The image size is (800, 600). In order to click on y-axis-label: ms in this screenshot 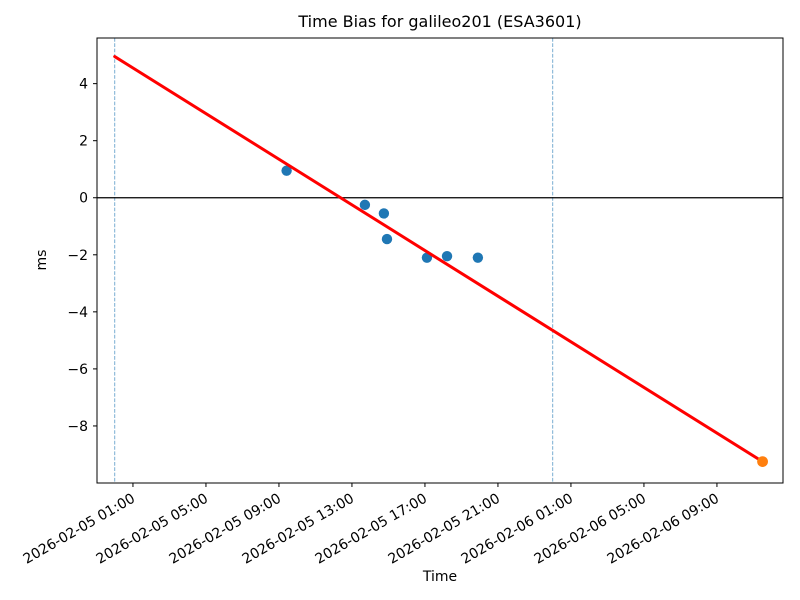, I will do `click(42, 260)`.